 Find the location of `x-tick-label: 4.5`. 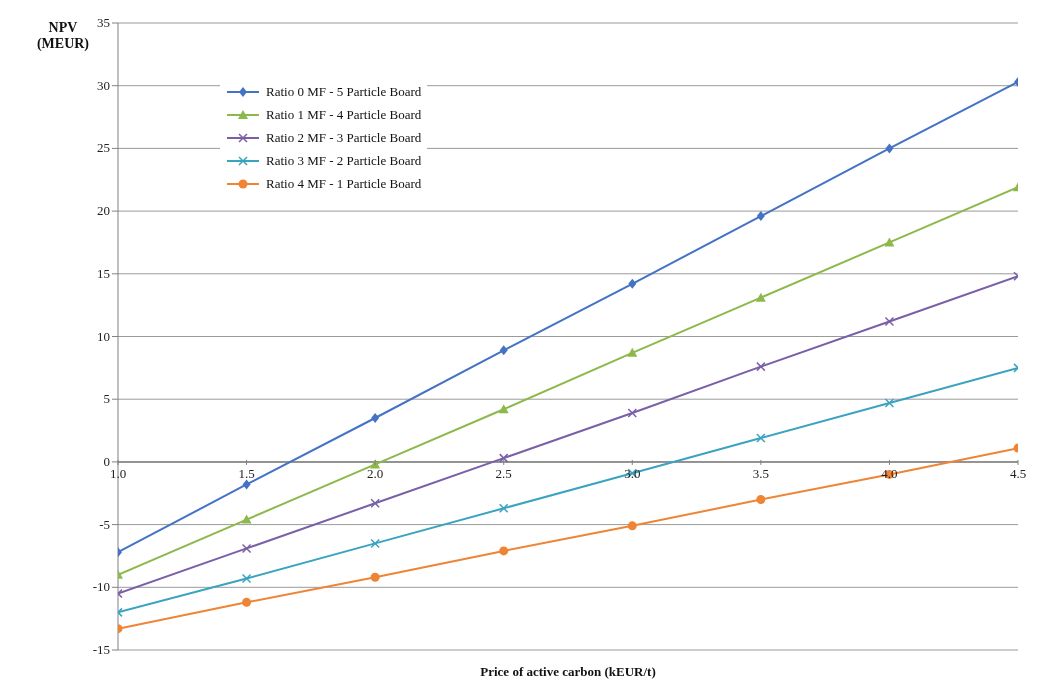

x-tick-label: 4.5 is located at coordinates (1018, 473).